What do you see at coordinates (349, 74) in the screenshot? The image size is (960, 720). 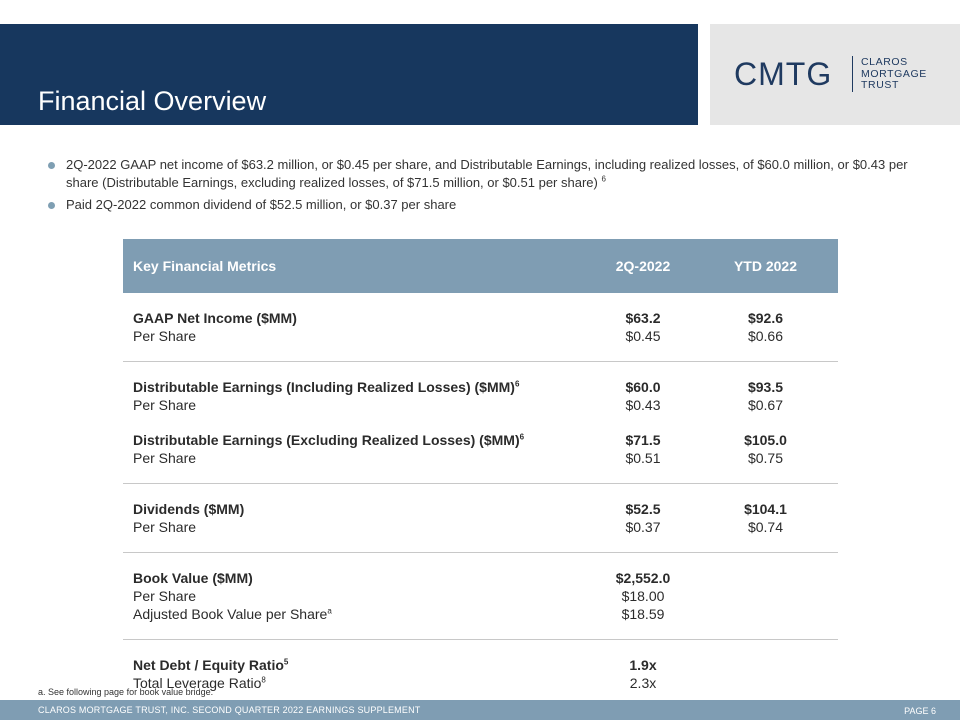 I see `title-banner` at bounding box center [349, 74].